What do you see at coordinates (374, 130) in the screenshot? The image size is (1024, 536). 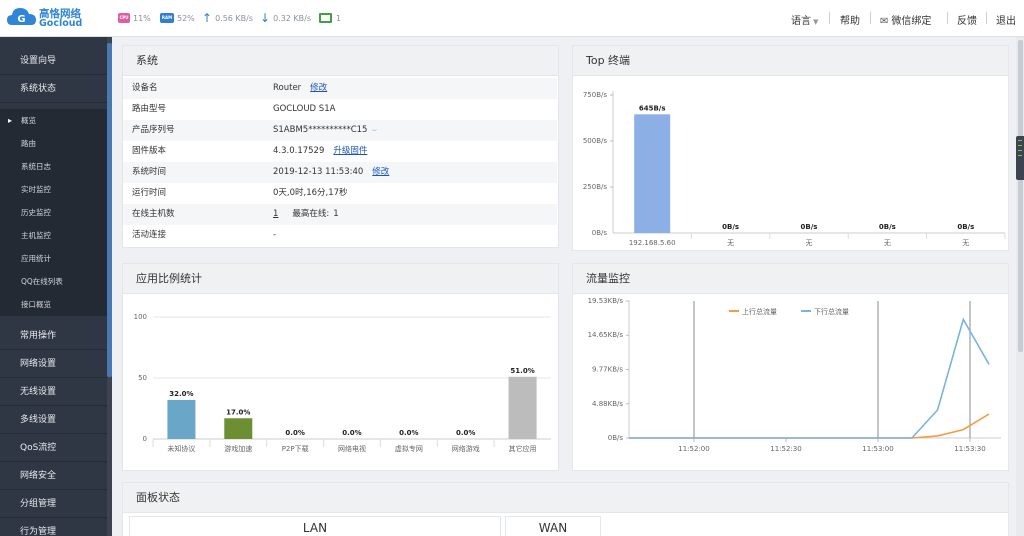 I see `reveal-eye-icon: ⌣` at bounding box center [374, 130].